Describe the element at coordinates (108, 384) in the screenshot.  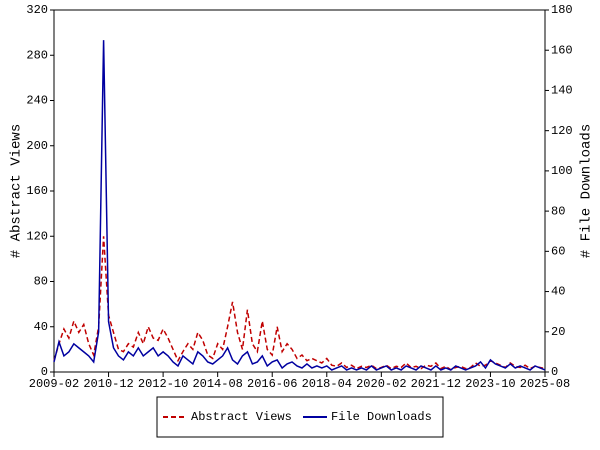
I see `x-tick-label: 2010-12` at that location.